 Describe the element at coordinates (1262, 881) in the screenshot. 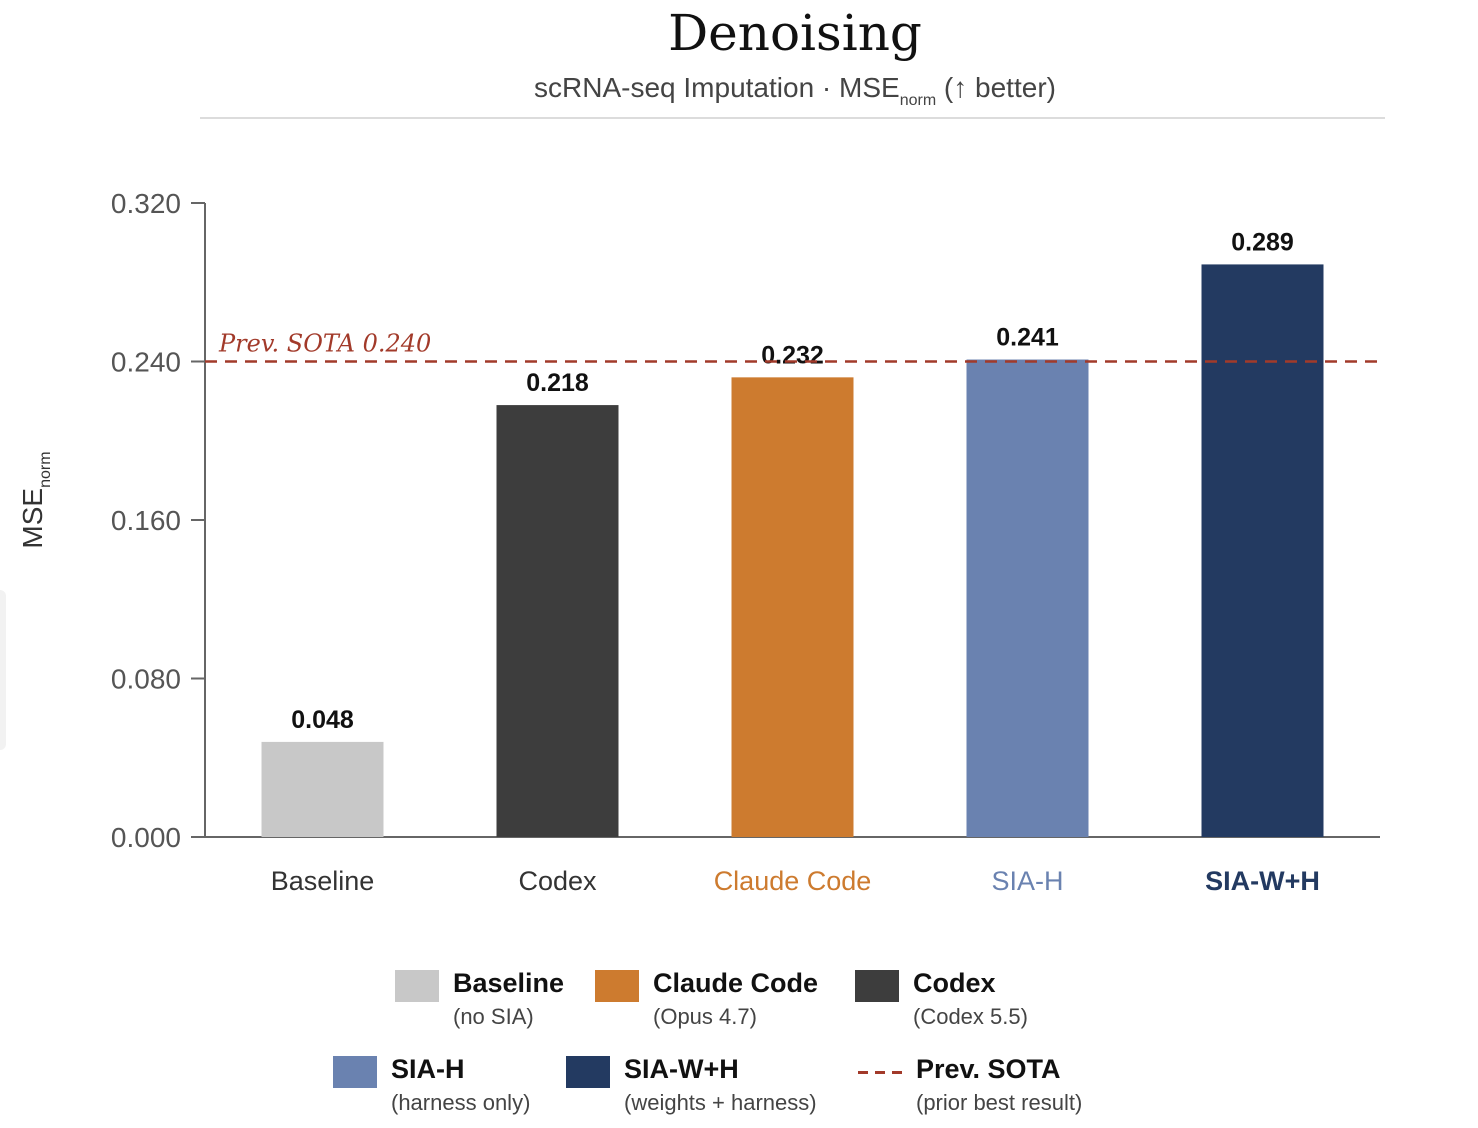

I see `x-tick-label: SIA-W+H` at that location.